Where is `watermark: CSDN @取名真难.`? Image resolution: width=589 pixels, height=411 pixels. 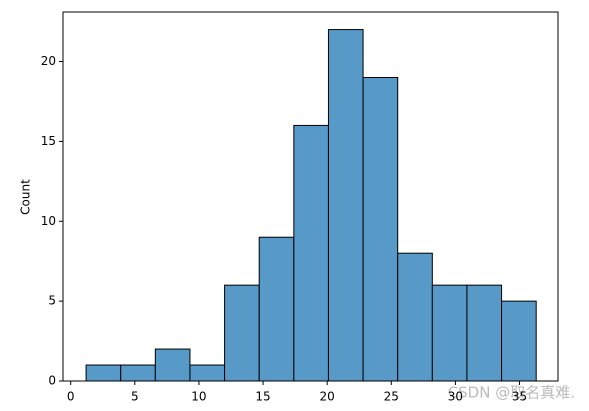
watermark: CSDN @取名真难. is located at coordinates (511, 393).